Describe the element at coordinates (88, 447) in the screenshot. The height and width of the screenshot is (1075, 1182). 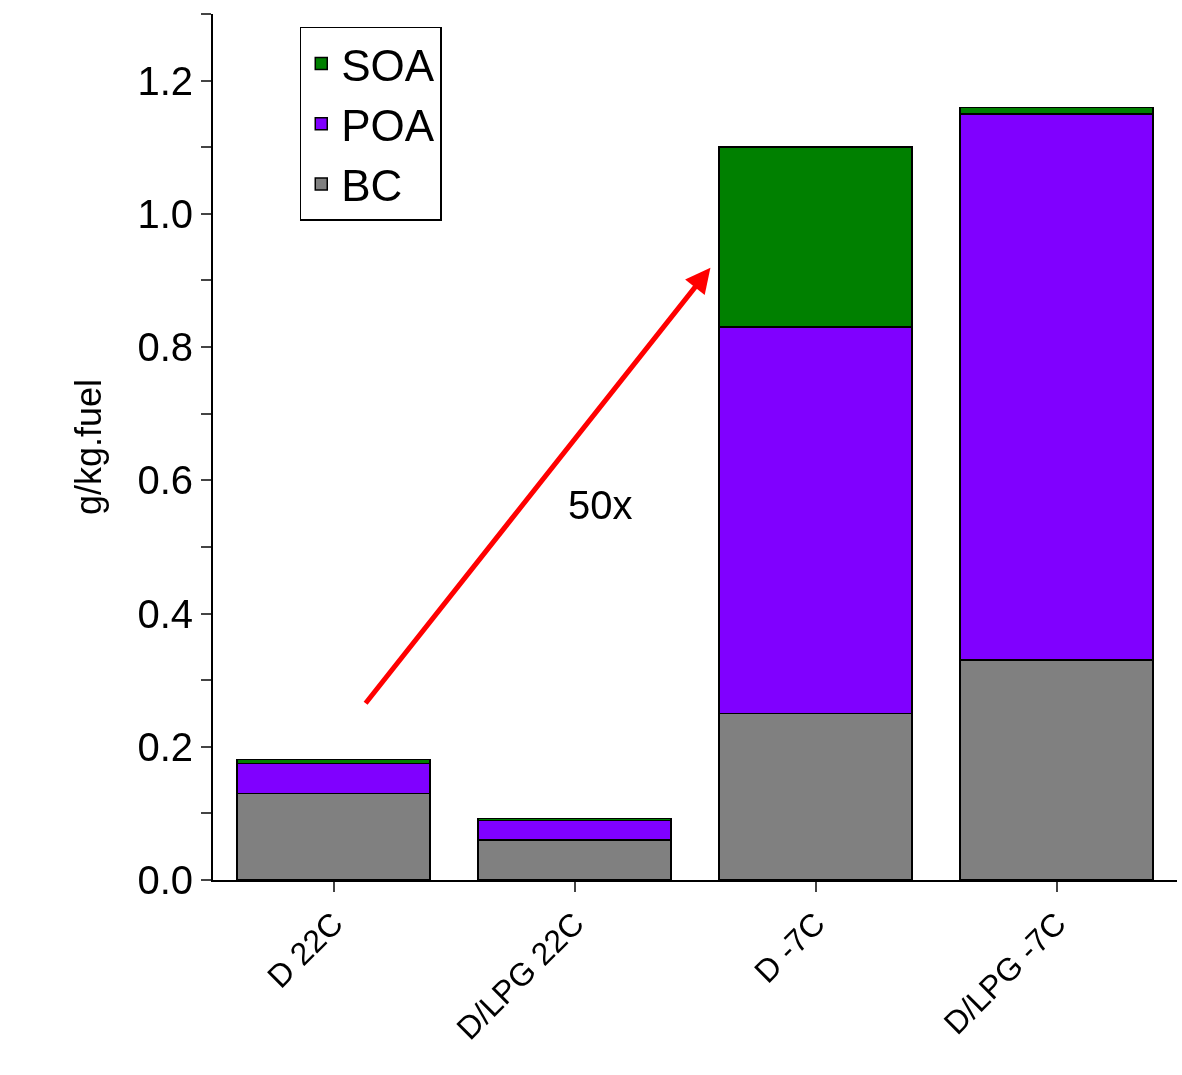
I see `y-axis-title: g/kg.fuel` at that location.